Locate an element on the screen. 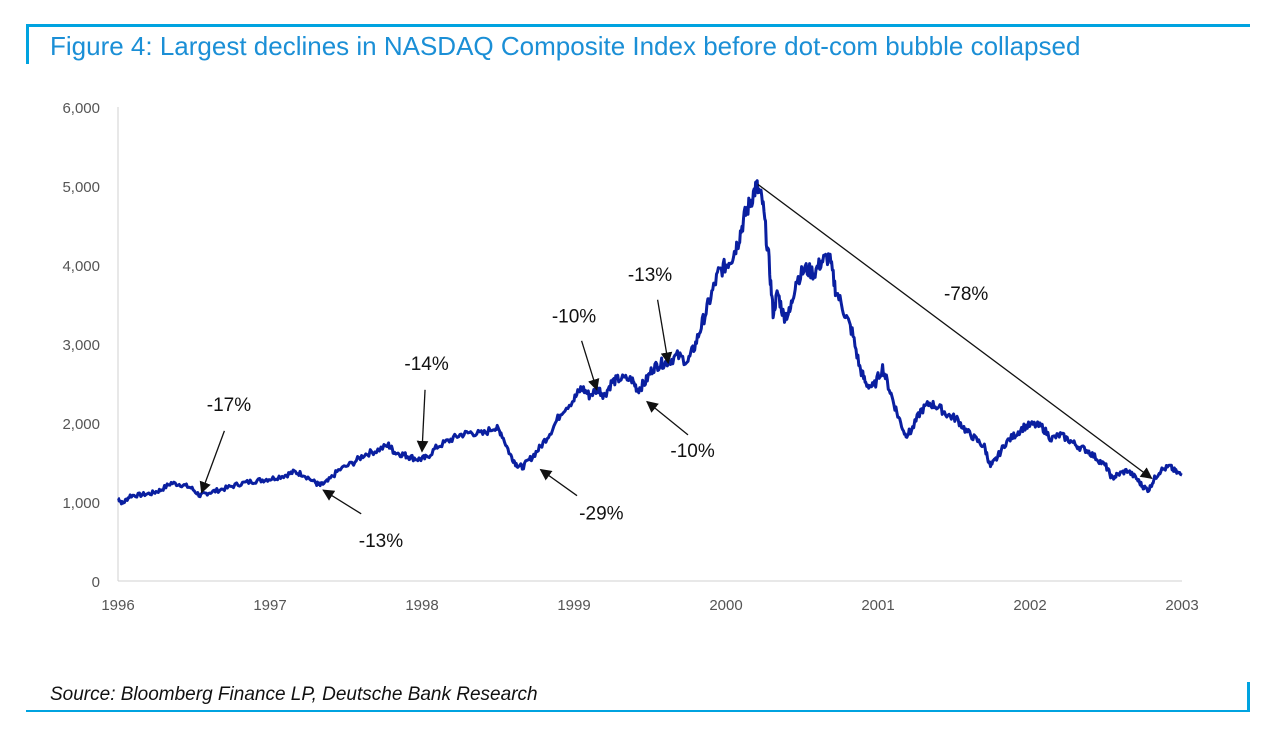 The height and width of the screenshot is (736, 1282). y-tick-label: 3,000 is located at coordinates (81, 345).